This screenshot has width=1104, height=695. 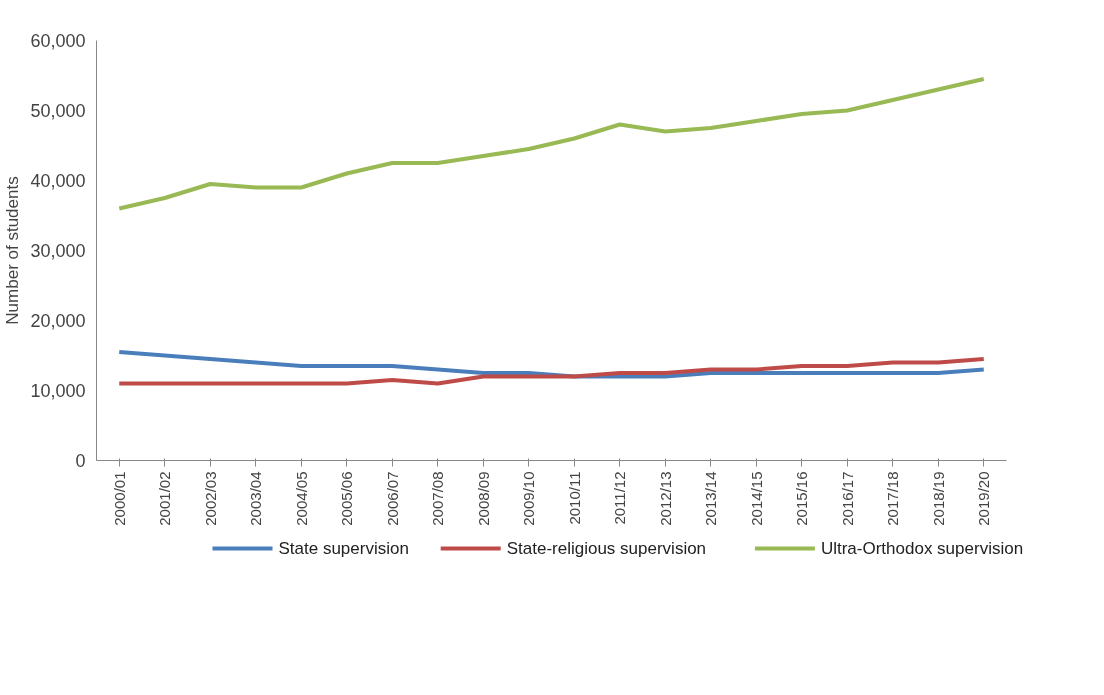 I want to click on x-tick-label: 2003/04, so click(x=256, y=498).